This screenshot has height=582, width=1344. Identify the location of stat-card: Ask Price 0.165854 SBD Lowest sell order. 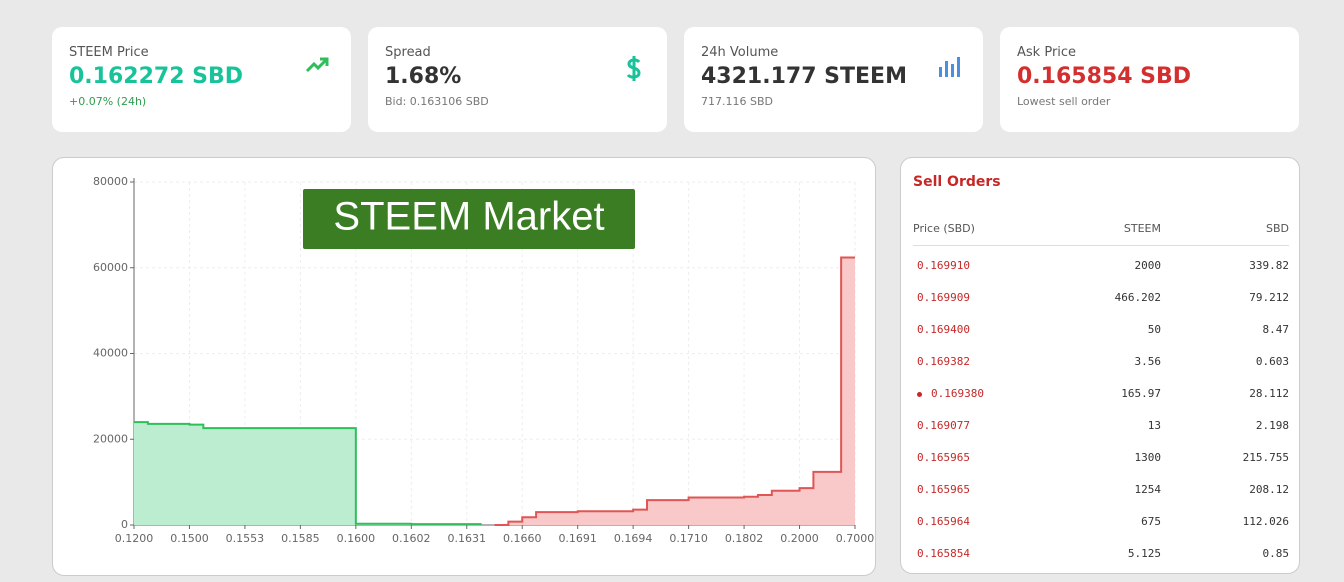
(1149, 79).